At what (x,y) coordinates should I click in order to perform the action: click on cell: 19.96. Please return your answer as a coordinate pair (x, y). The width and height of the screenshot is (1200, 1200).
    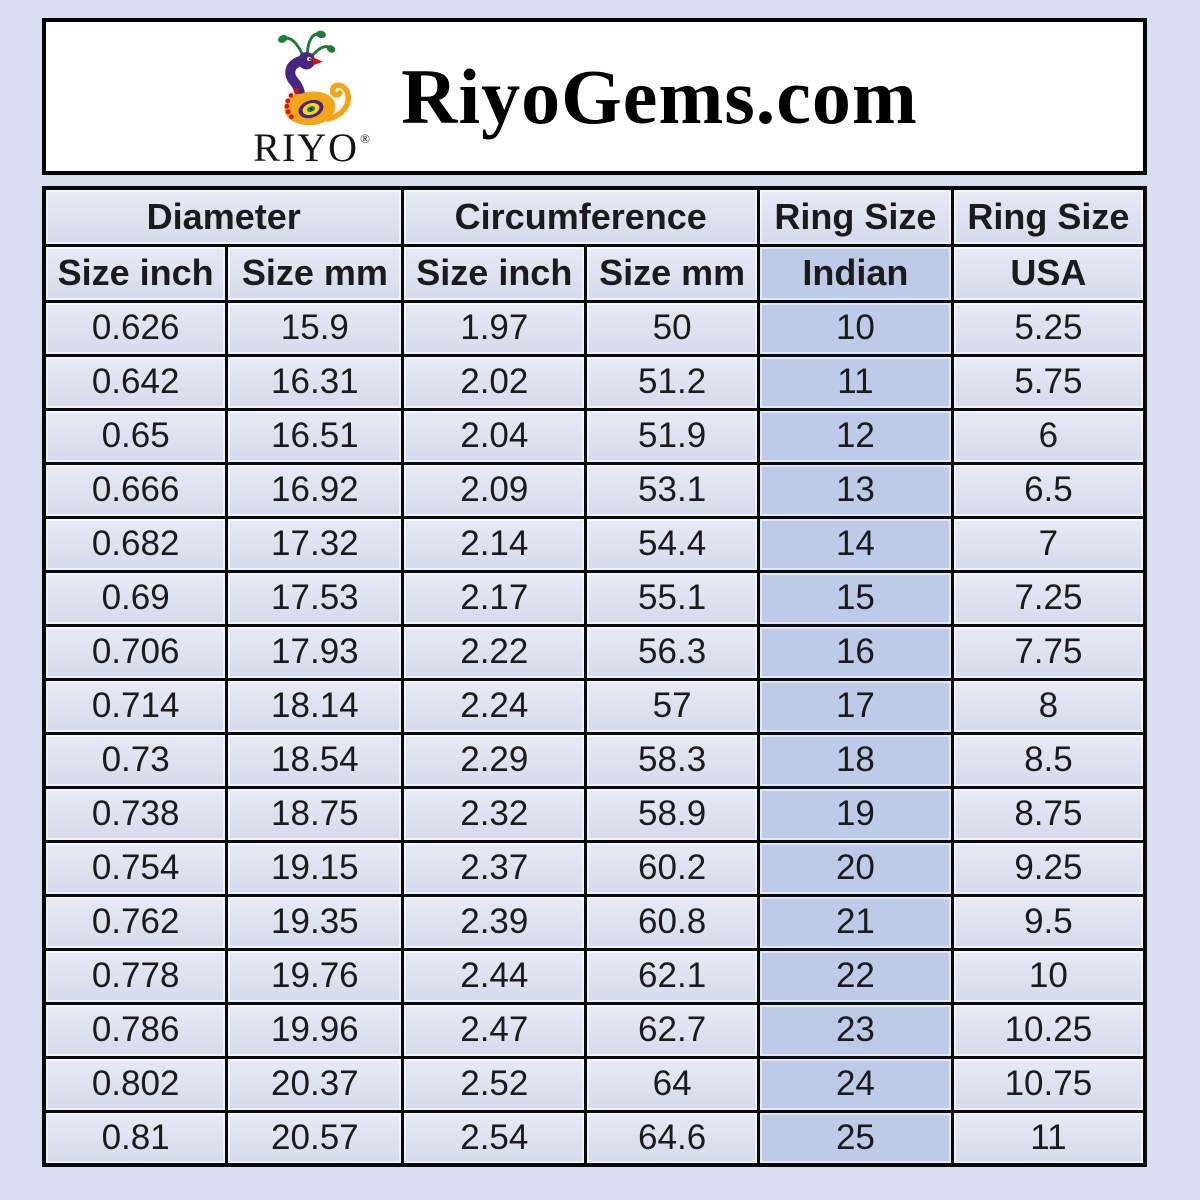
    Looking at the image, I should click on (315, 1030).